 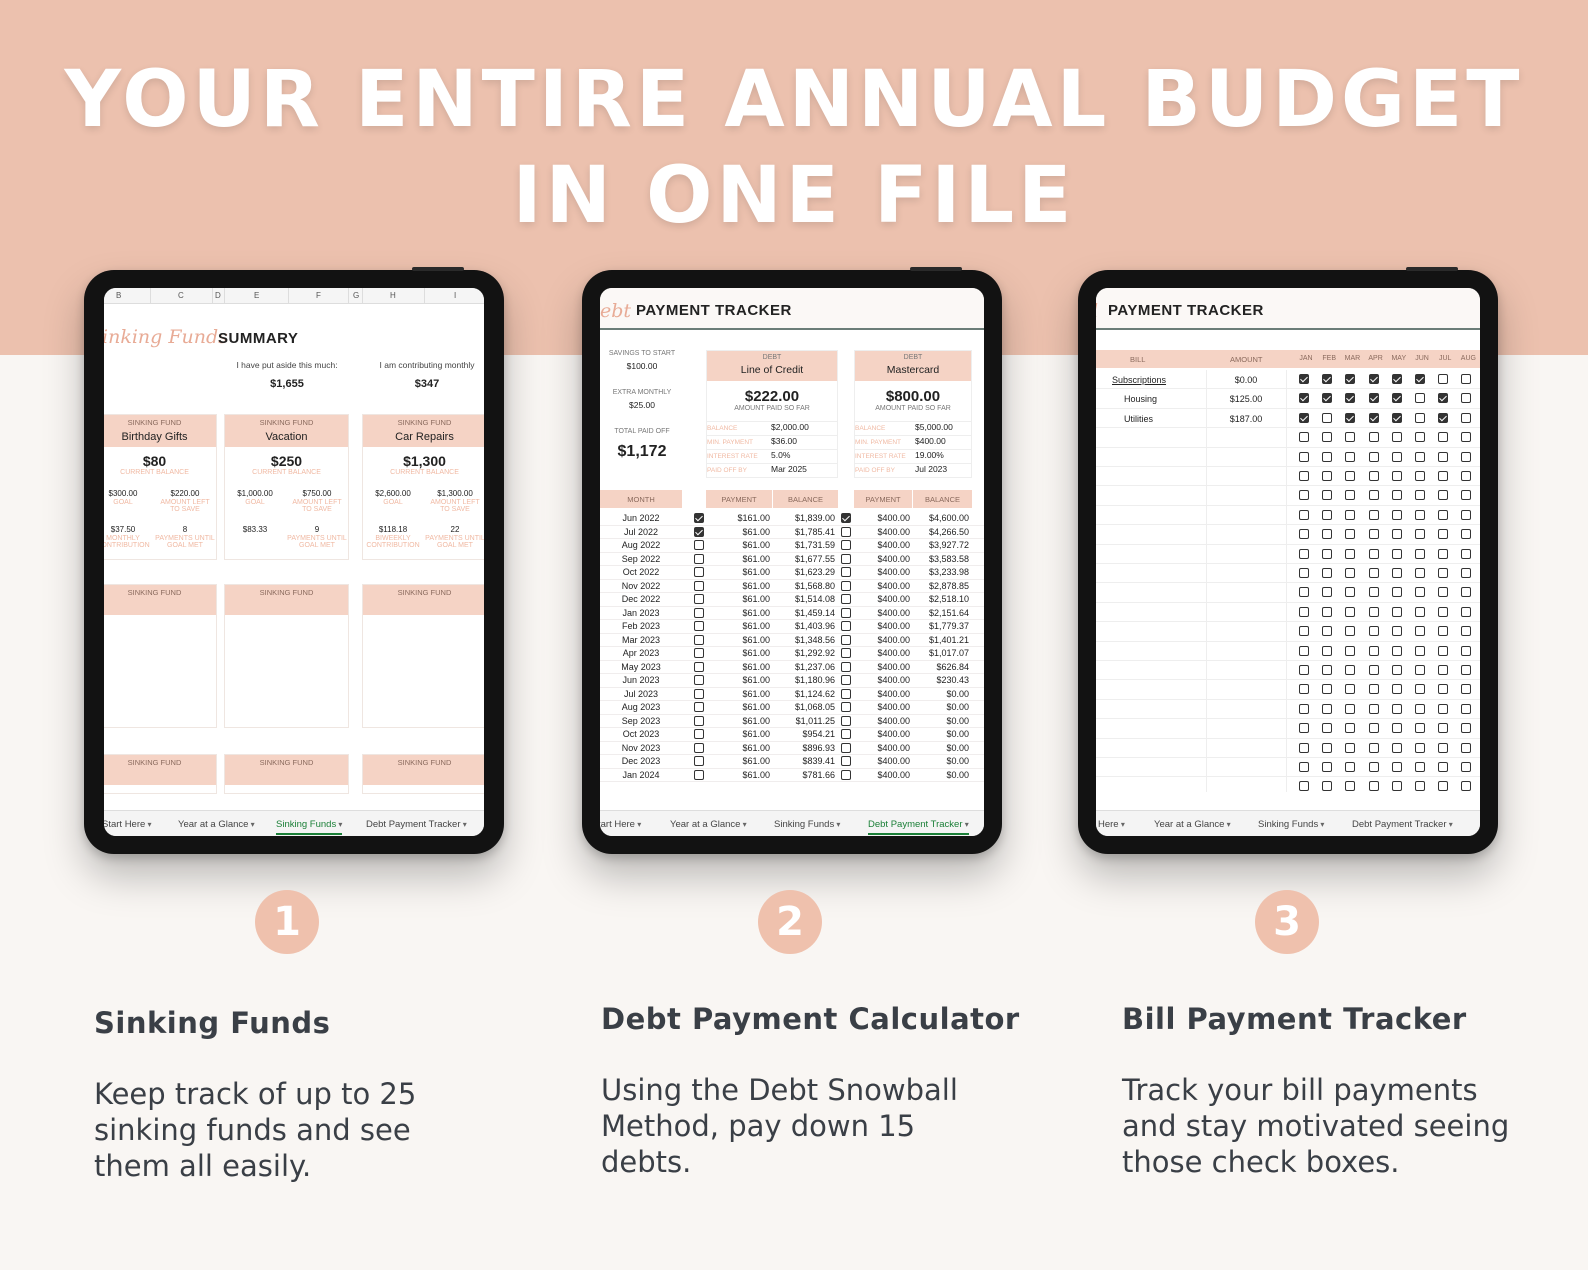 I want to click on col-h: H, so click(x=393, y=295).